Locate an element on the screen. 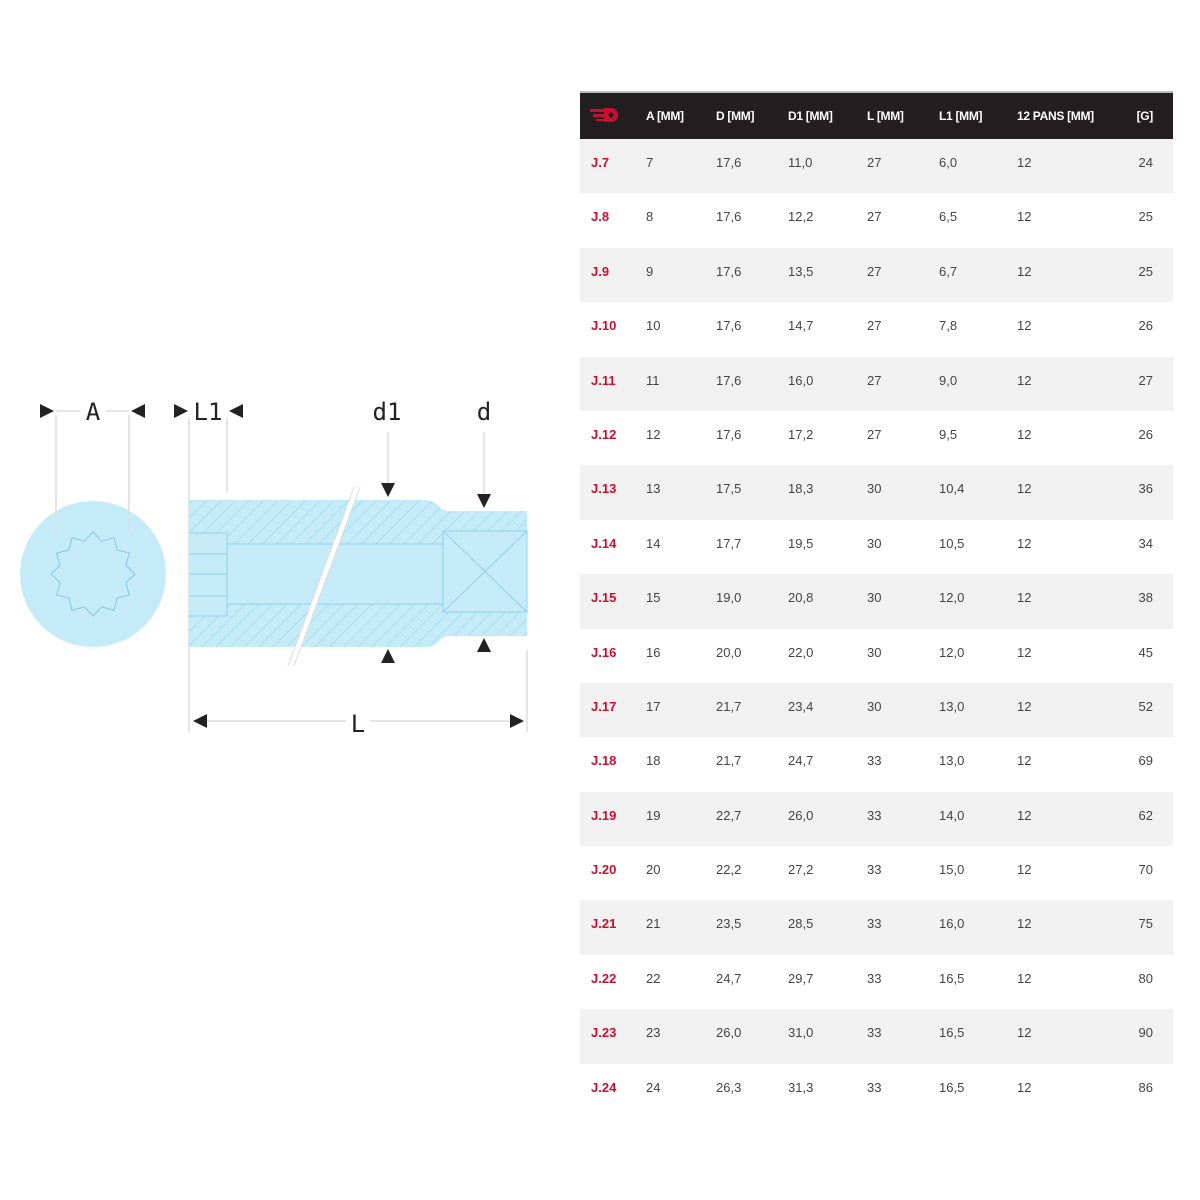 Image resolution: width=1200 pixels, height=1200 pixels. facom-logo-icon is located at coordinates (604, 114).